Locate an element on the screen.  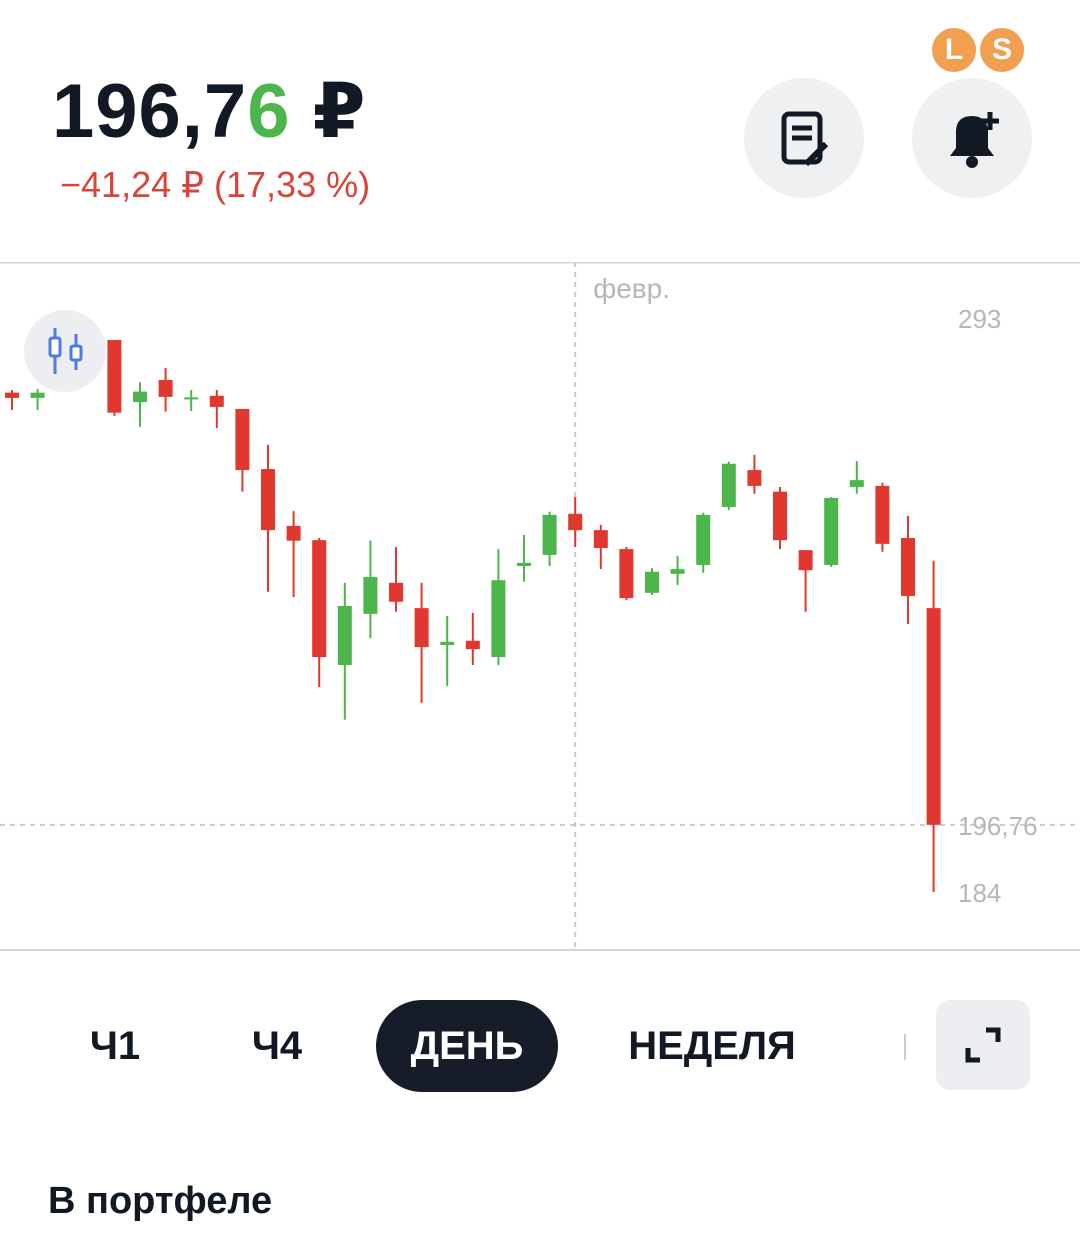
alert-button is located at coordinates (972, 138).